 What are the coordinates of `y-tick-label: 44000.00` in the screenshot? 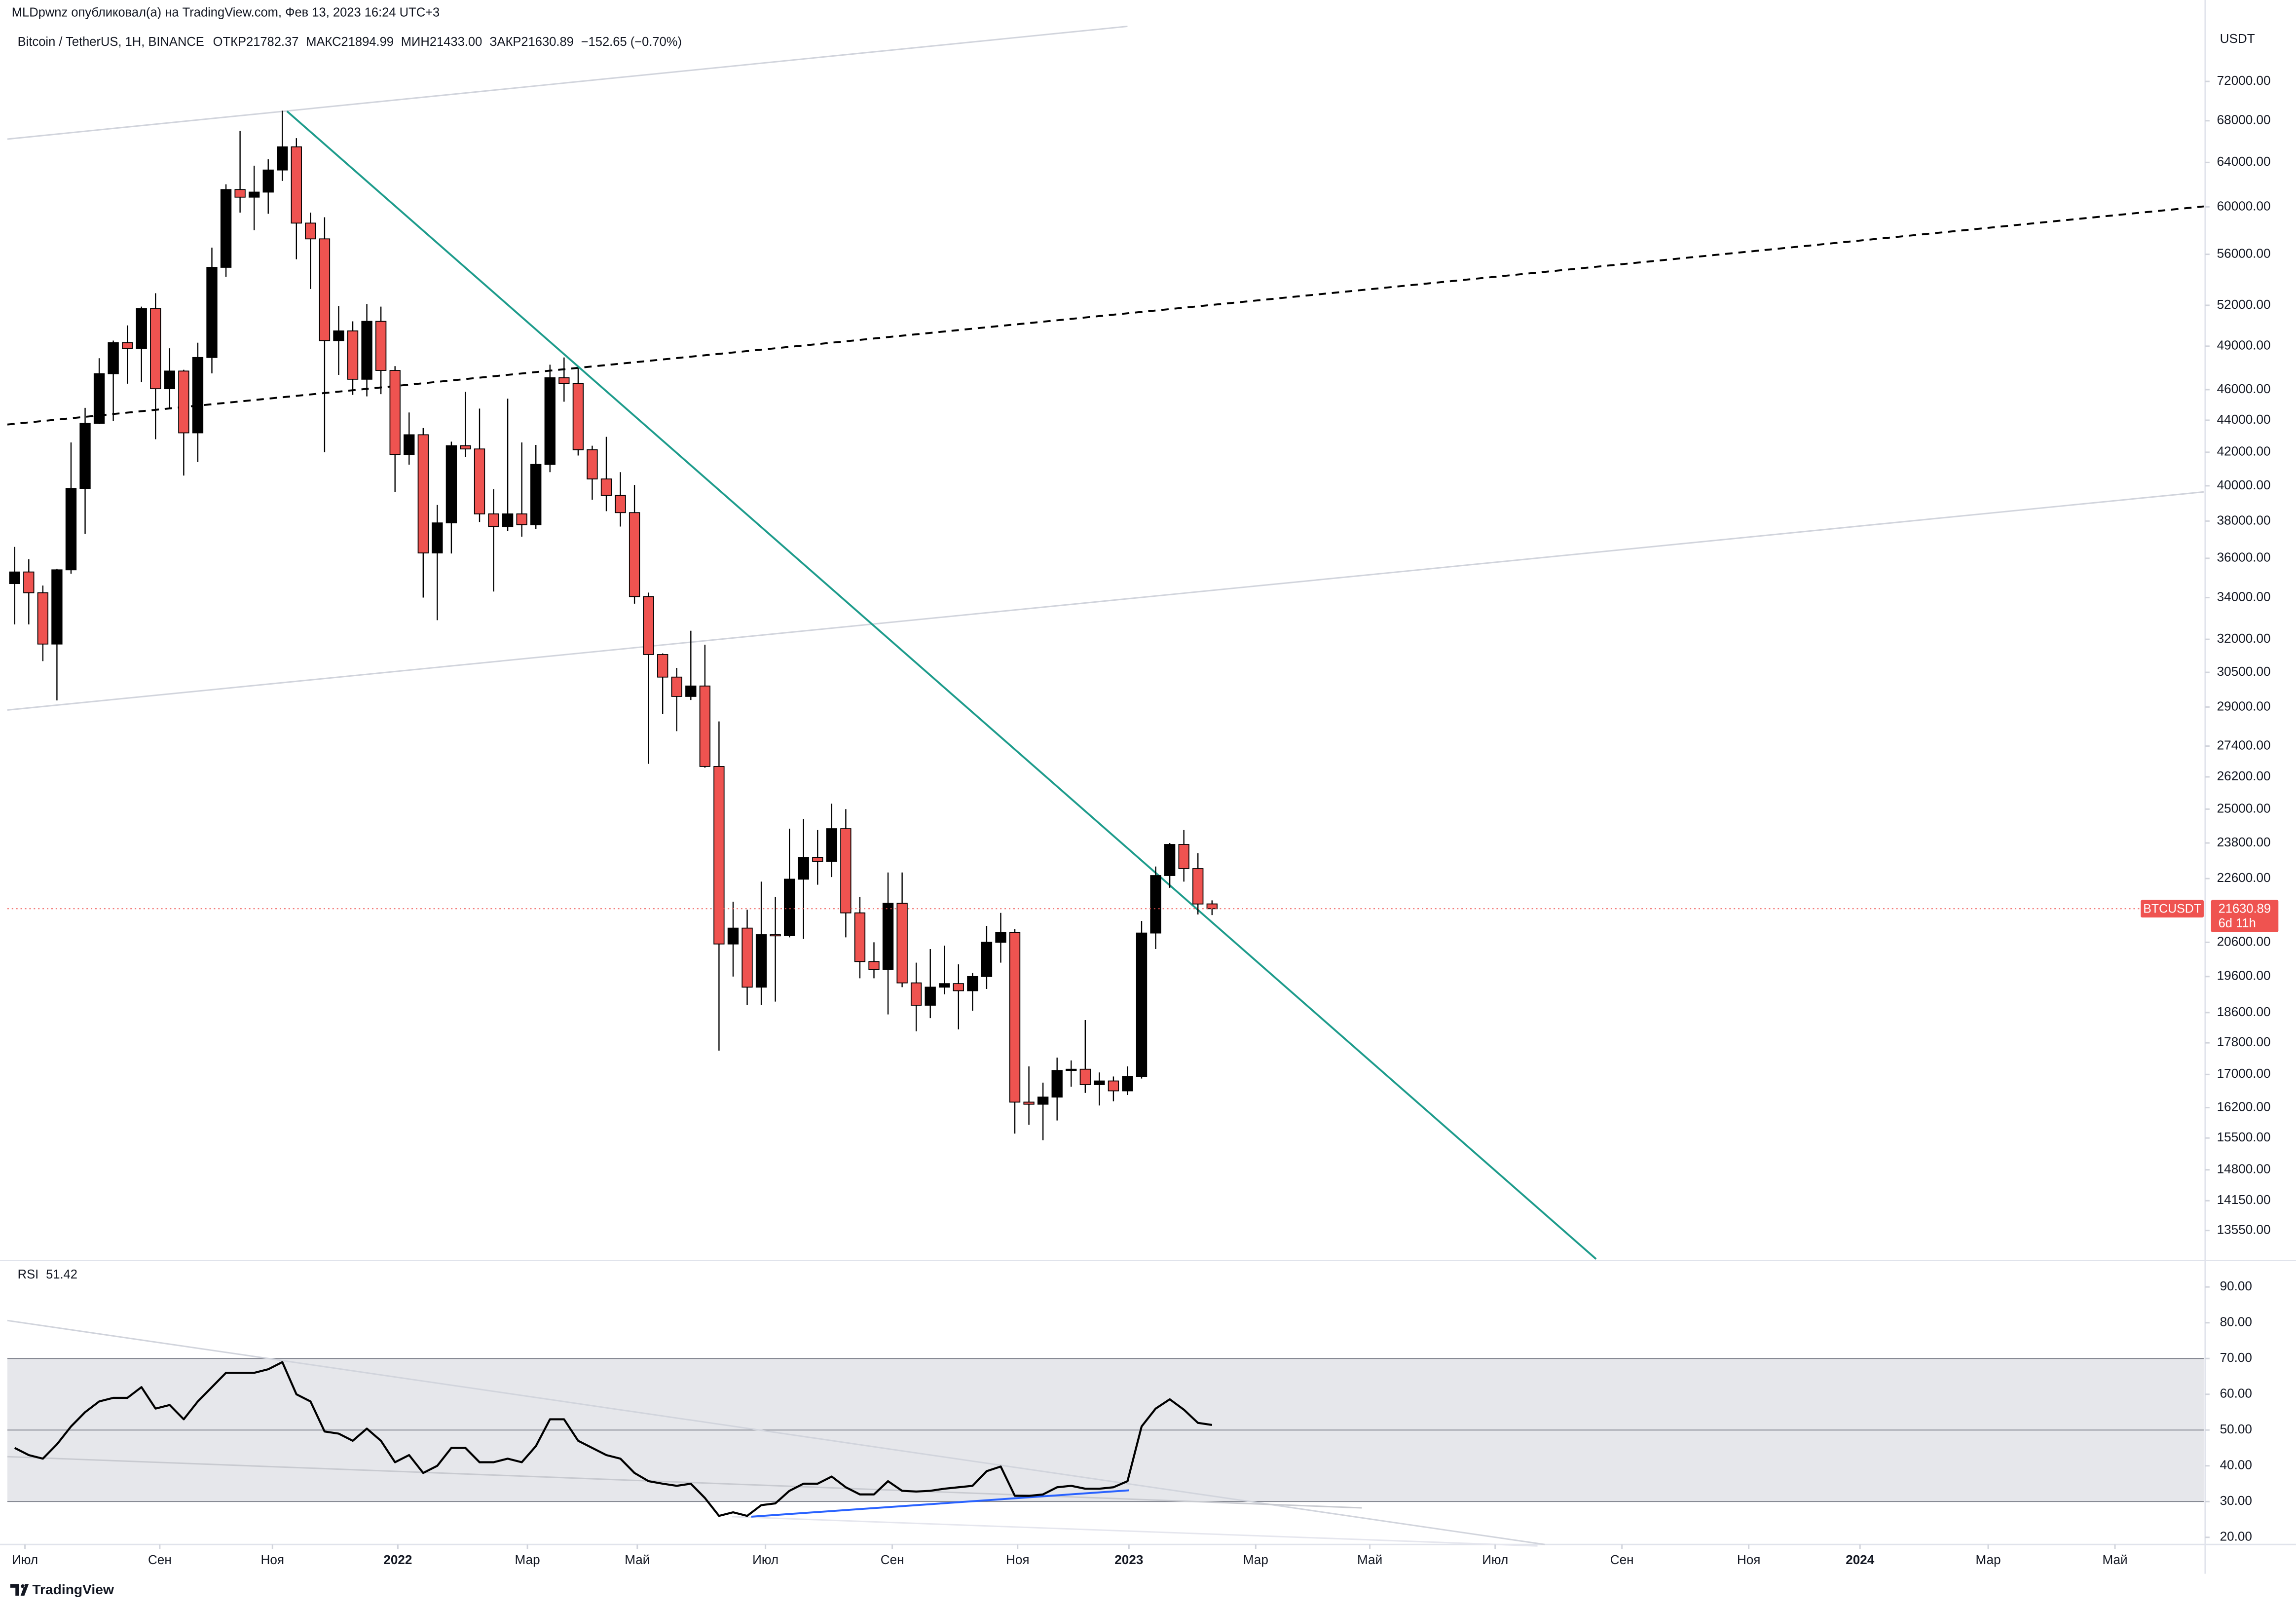 It's located at (2244, 419).